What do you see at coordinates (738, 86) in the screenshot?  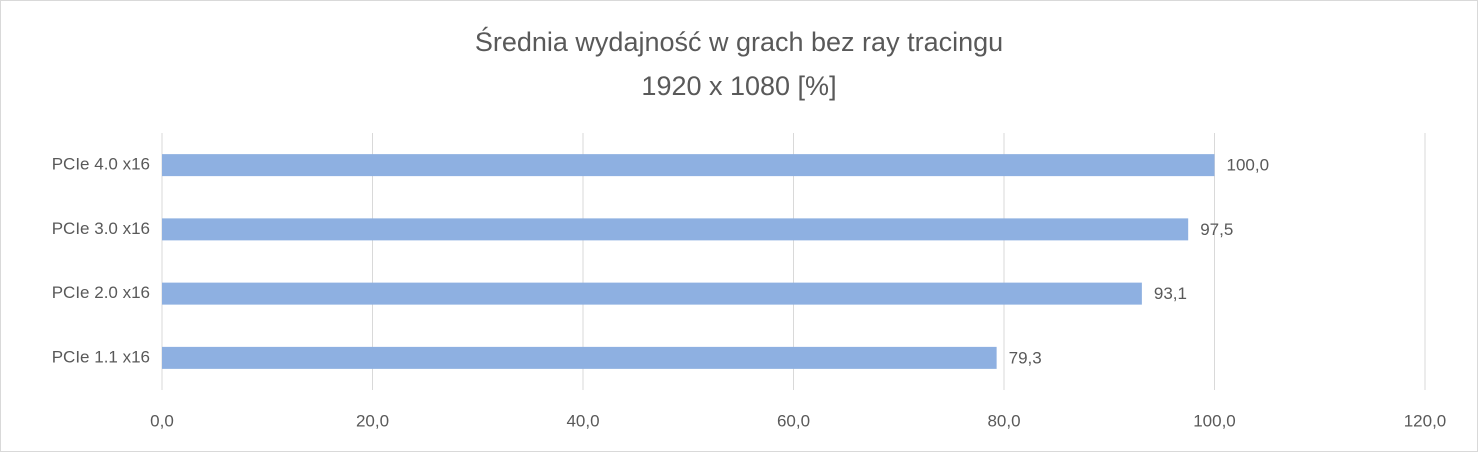 I see `chart-subtitle: 1920 x 1080 [%]` at bounding box center [738, 86].